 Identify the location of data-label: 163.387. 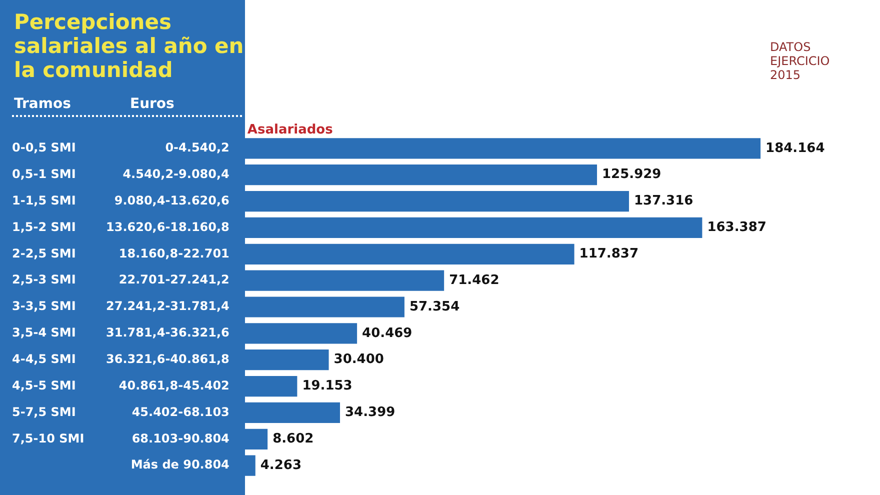
(736, 228).